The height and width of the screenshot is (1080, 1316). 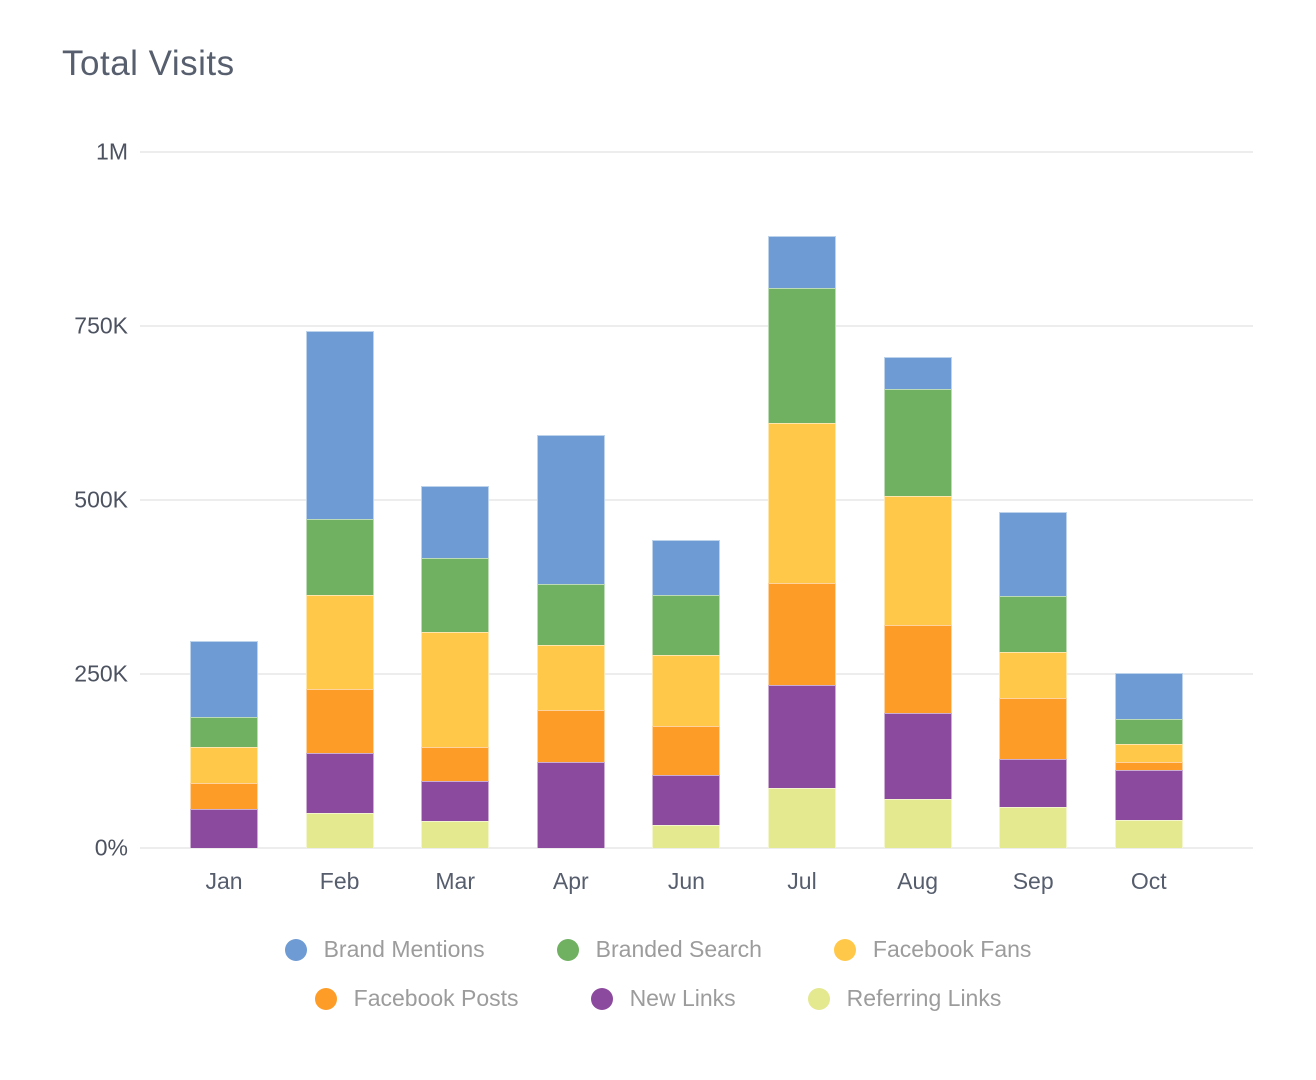 I want to click on y-tick-label: 500K, so click(x=101, y=499).